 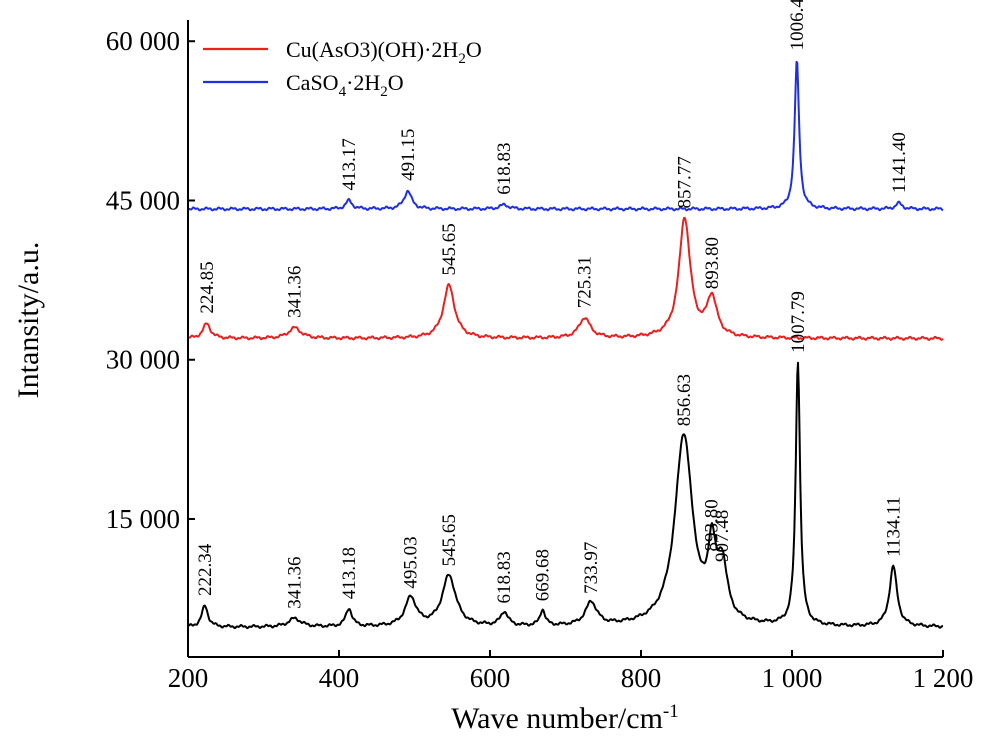 I want to click on x-axis-title-superscript: -1, so click(x=671, y=711).